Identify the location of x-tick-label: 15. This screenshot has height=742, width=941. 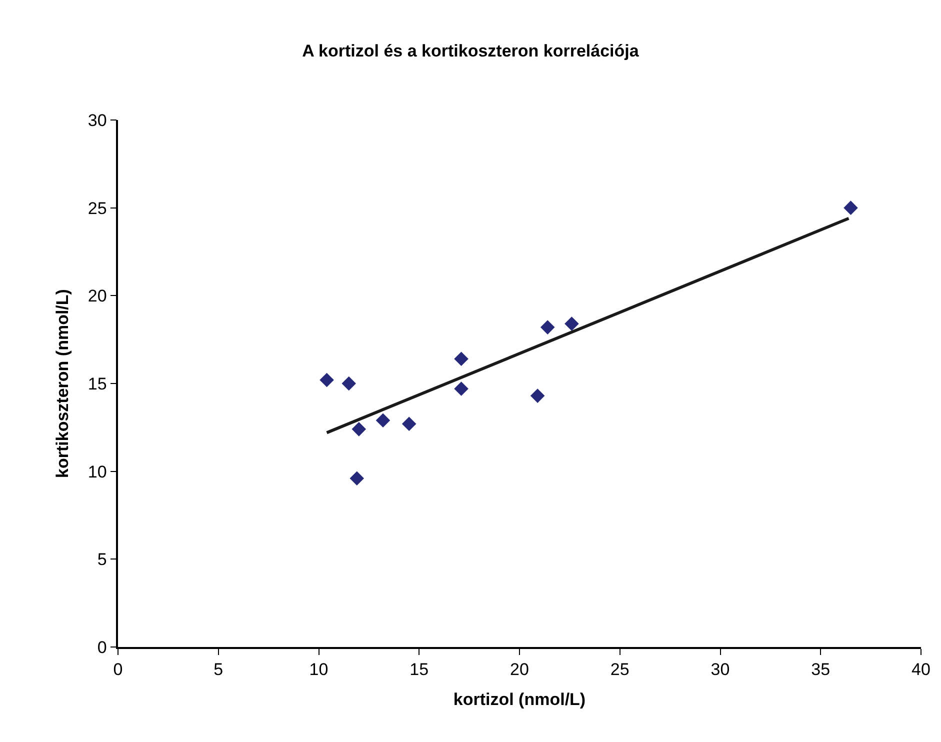
(419, 670).